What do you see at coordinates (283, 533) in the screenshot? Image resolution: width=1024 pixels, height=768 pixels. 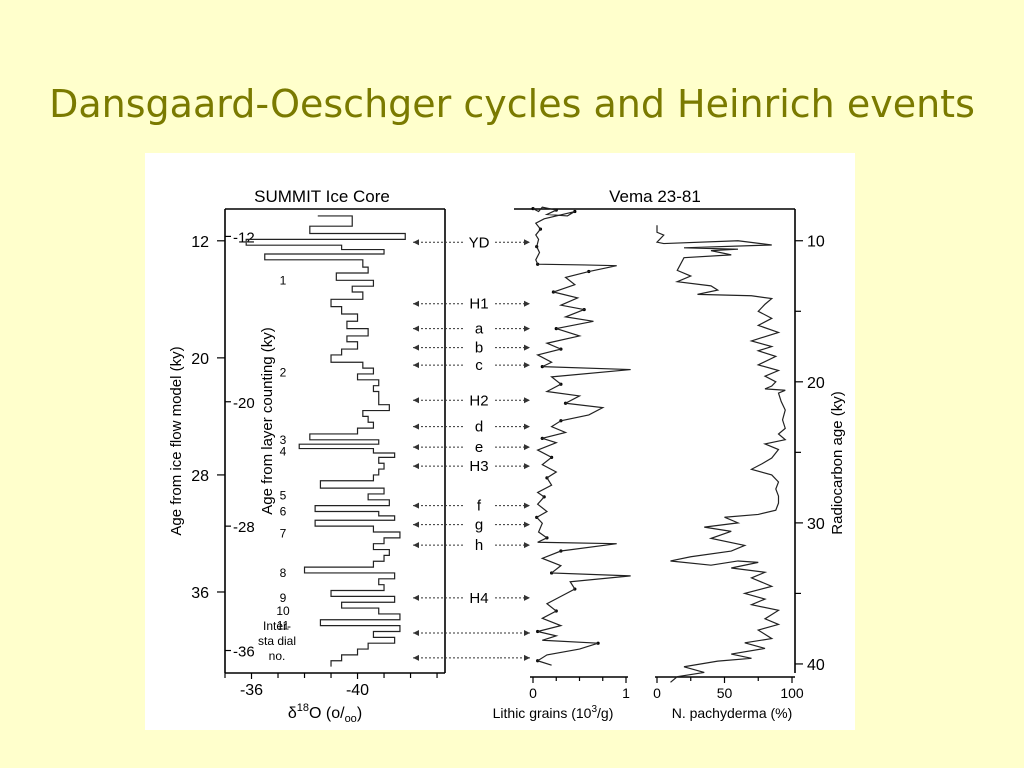 I see `interstadial-number: 7` at bounding box center [283, 533].